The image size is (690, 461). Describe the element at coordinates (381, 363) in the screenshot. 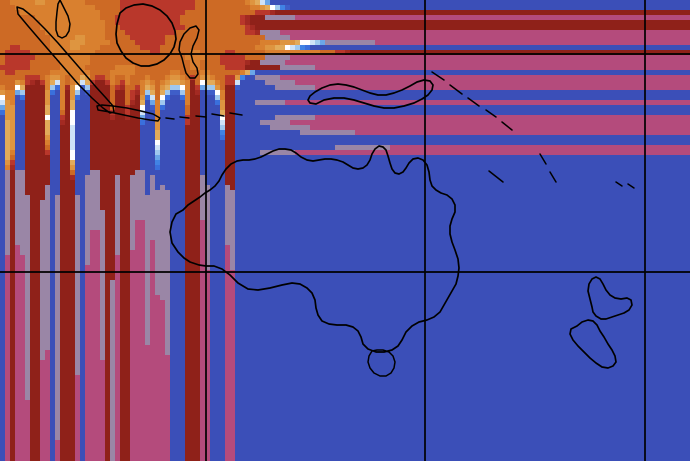

I see `coastline-tasmania` at that location.